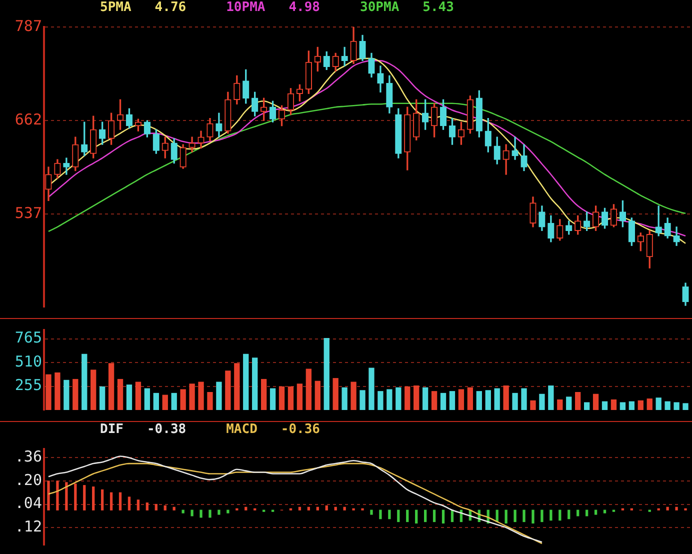  Describe the element at coordinates (28, 119) in the screenshot. I see `y-tick-label: 662` at that location.